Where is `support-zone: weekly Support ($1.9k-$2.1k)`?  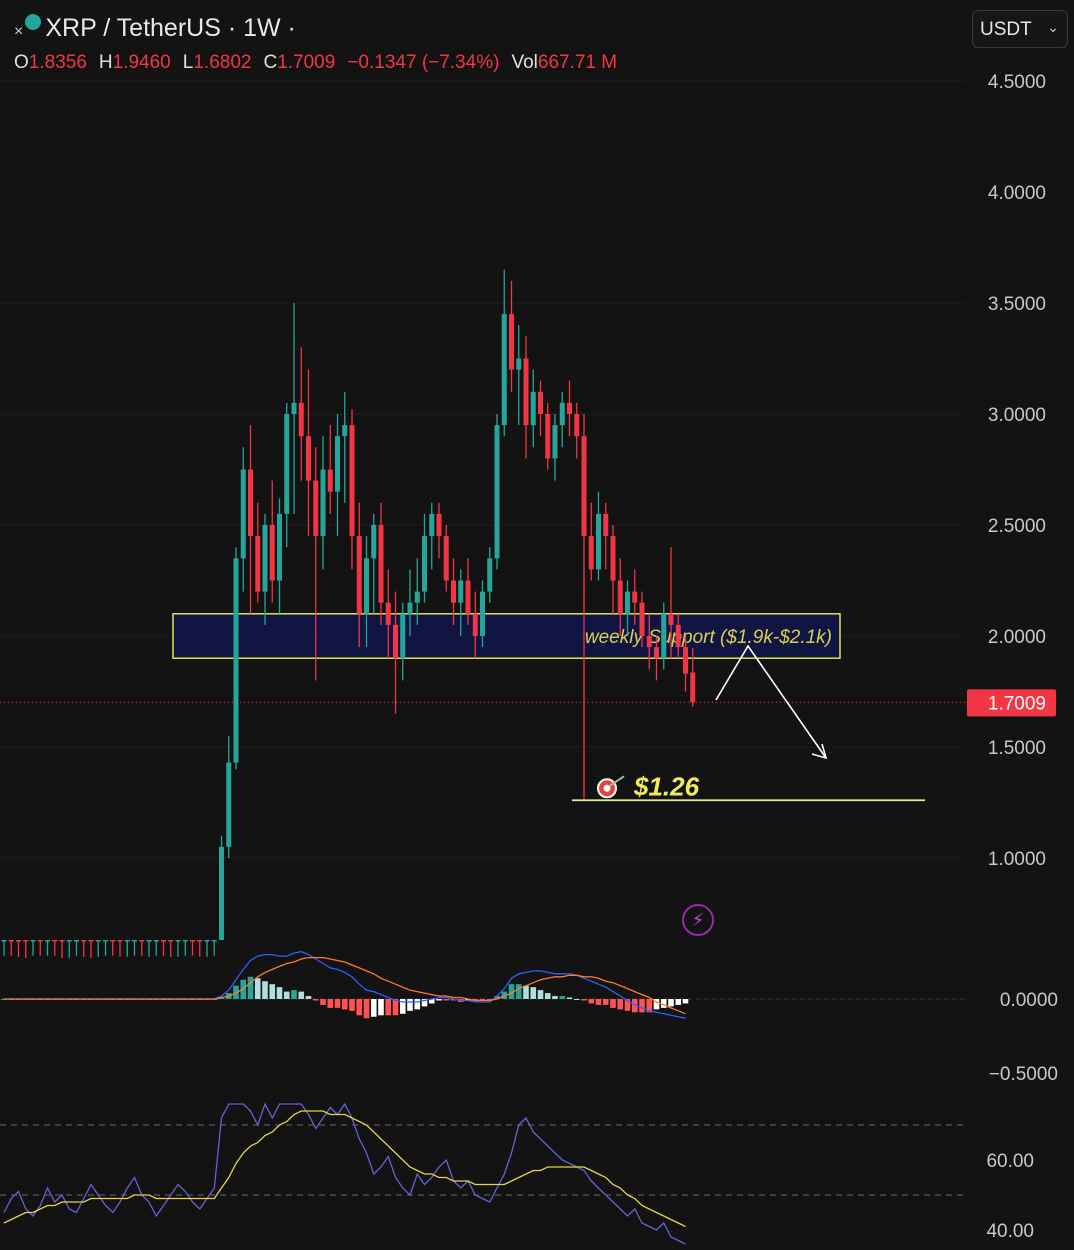 support-zone: weekly Support ($1.9k-$2.1k) is located at coordinates (506, 636).